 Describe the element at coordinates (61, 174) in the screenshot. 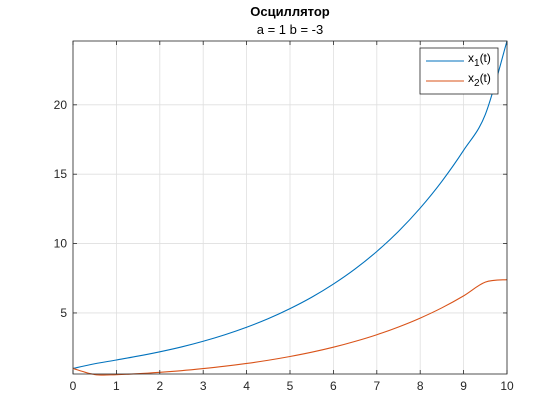

I see `y-tick-label: 15` at that location.